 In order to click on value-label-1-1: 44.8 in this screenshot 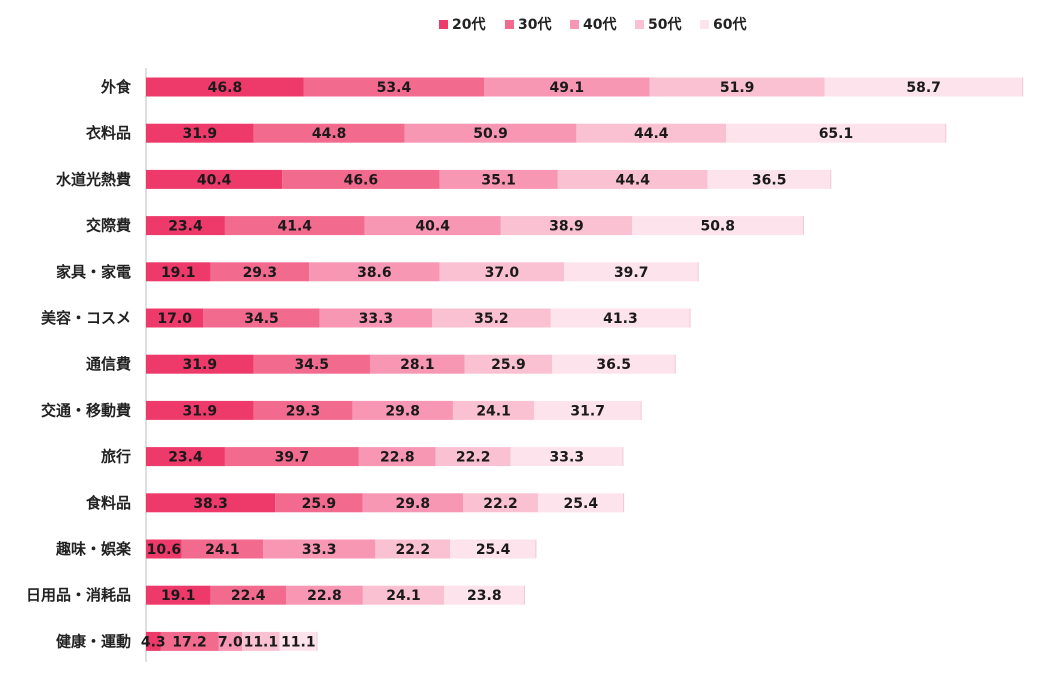, I will do `click(329, 134)`.